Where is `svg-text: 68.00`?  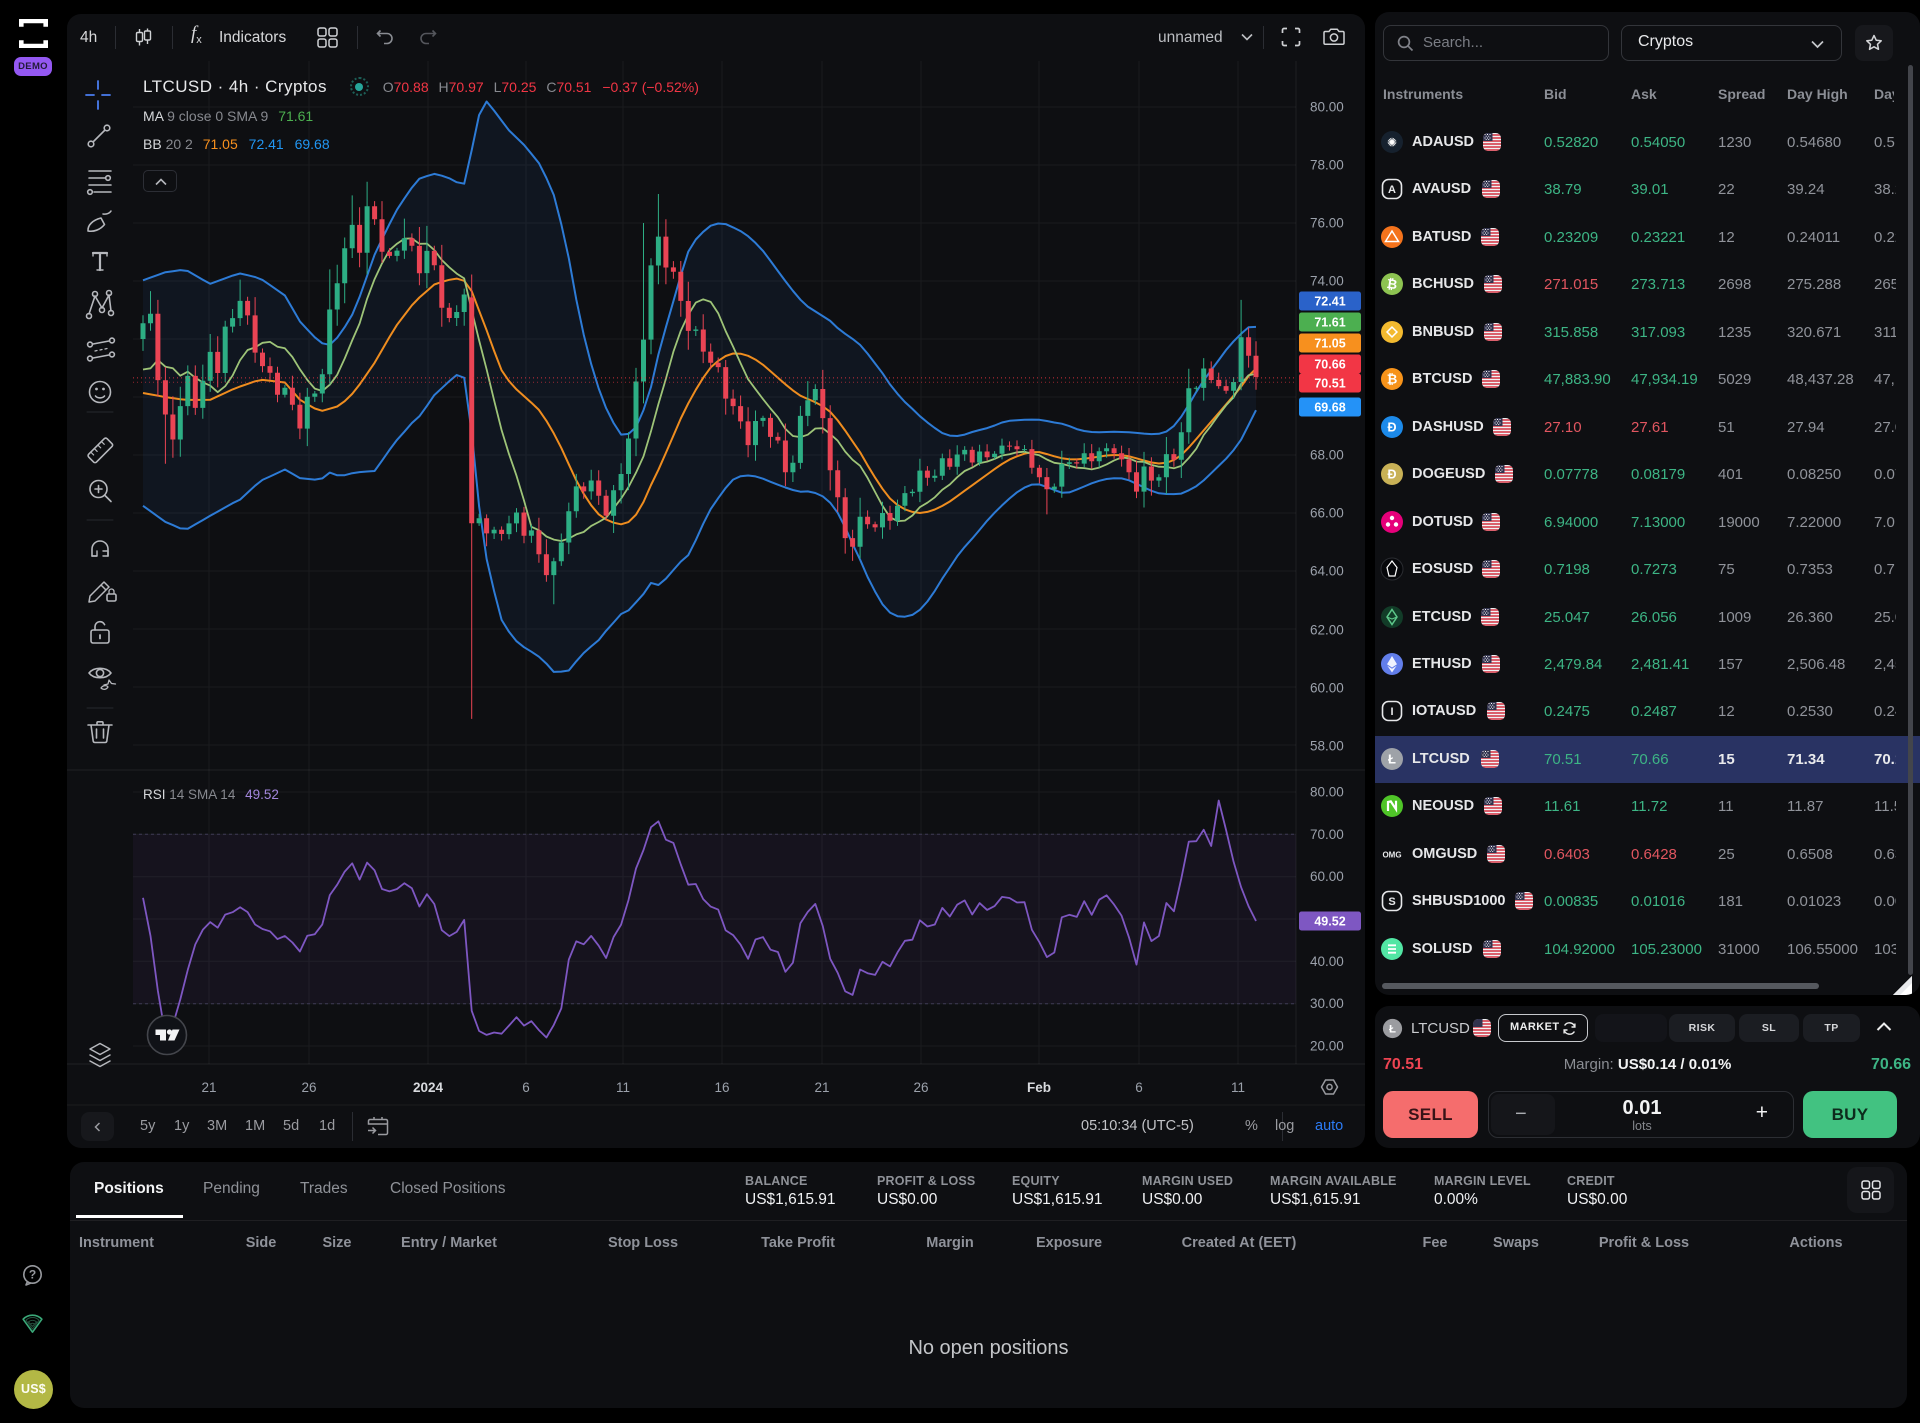
svg-text: 68.00 is located at coordinates (1327, 455).